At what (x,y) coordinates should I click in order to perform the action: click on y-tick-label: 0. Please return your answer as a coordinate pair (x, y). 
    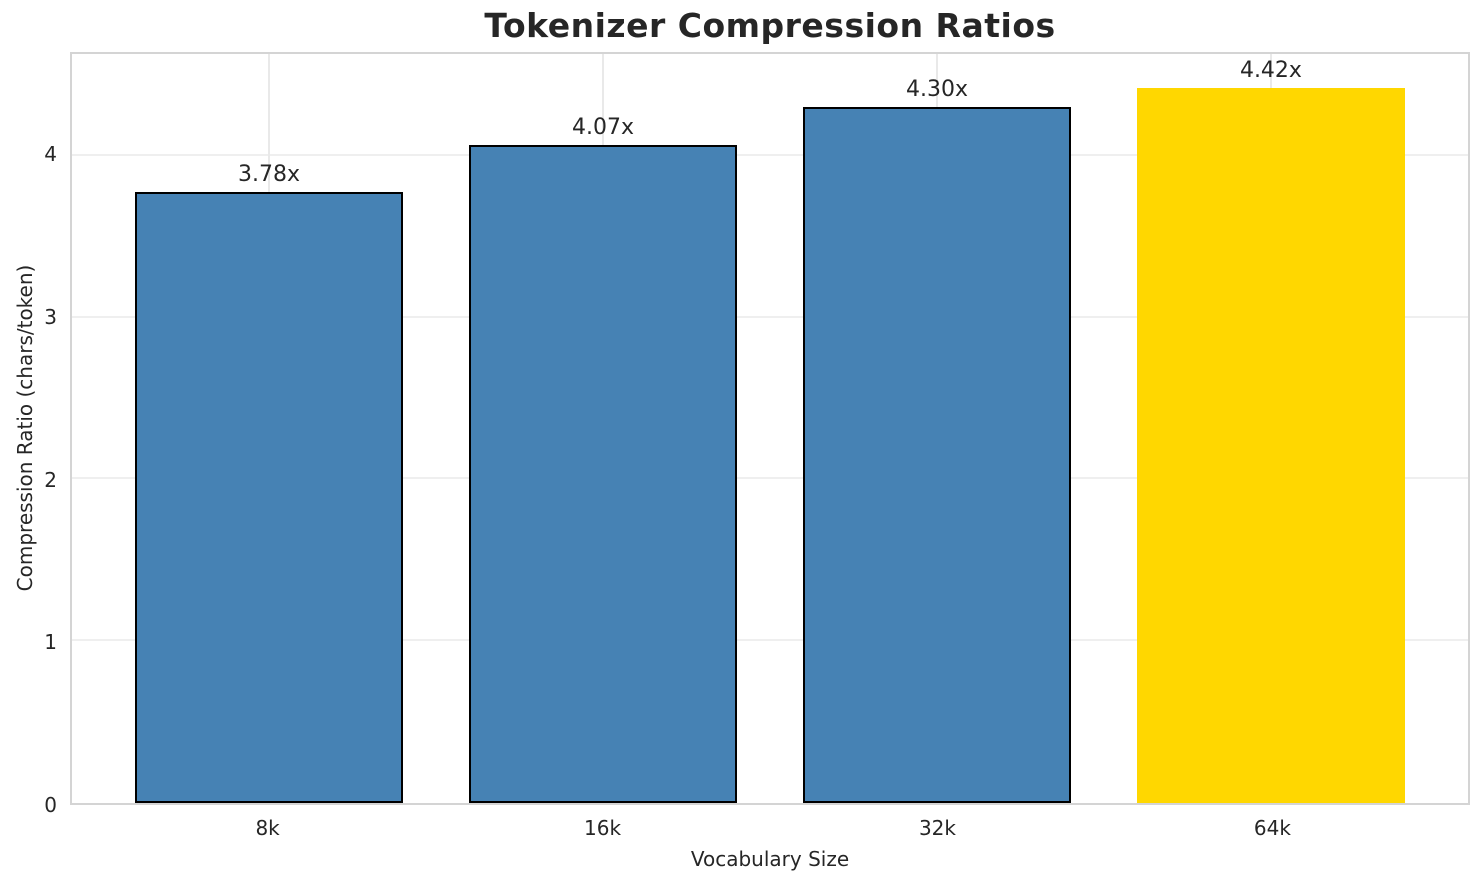
    Looking at the image, I should click on (50, 805).